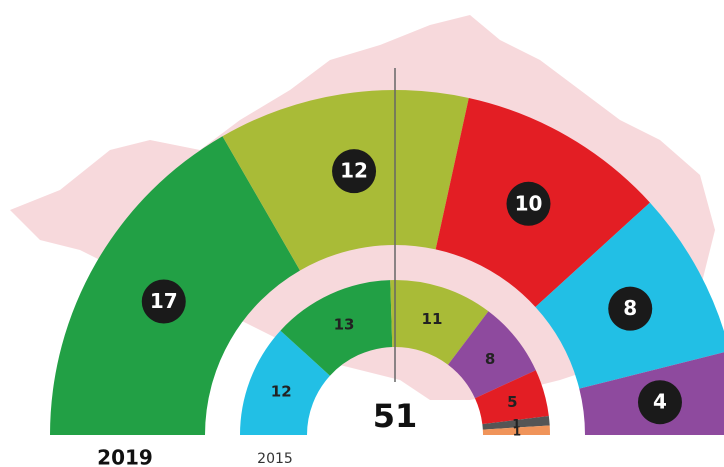  I want to click on ring-name: 2019, so click(125, 456).